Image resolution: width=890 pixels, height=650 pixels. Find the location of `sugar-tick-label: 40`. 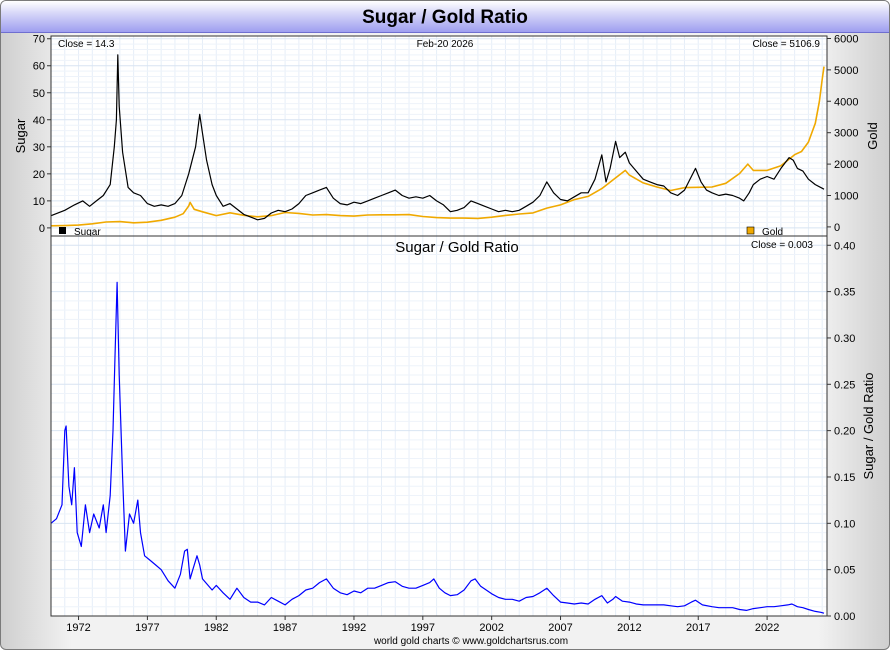

sugar-tick-label: 40 is located at coordinates (39, 121).